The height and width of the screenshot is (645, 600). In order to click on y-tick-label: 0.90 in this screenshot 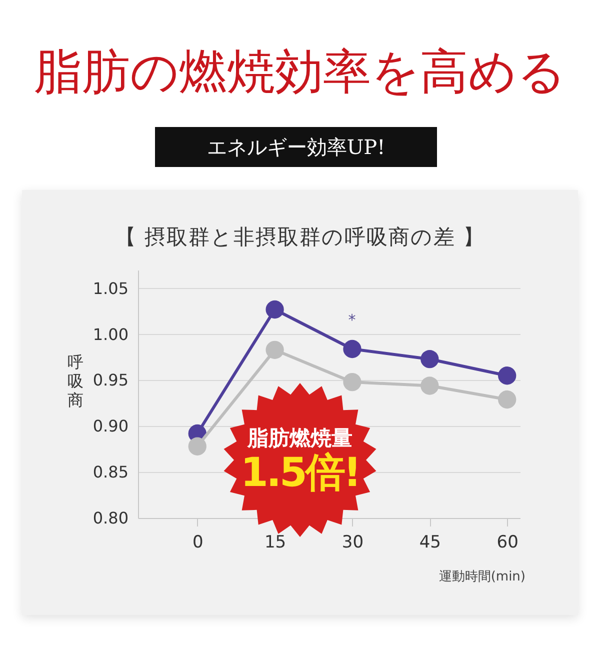, I will do `click(110, 426)`.